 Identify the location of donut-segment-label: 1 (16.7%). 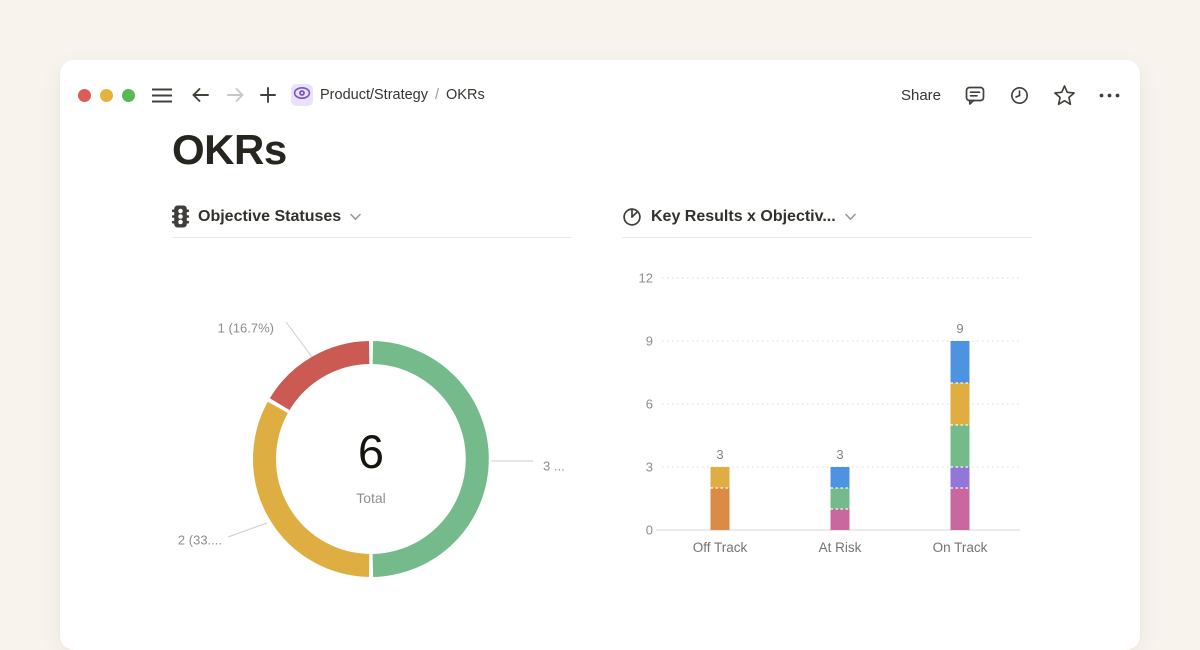
(246, 328).